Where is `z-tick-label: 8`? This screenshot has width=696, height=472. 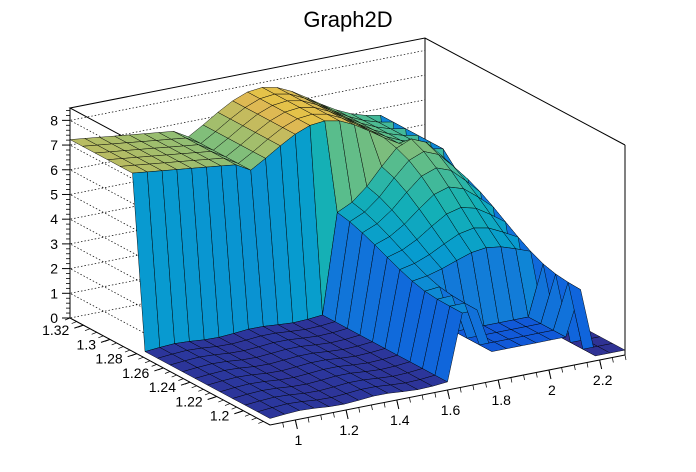 z-tick-label: 8 is located at coordinates (54, 120).